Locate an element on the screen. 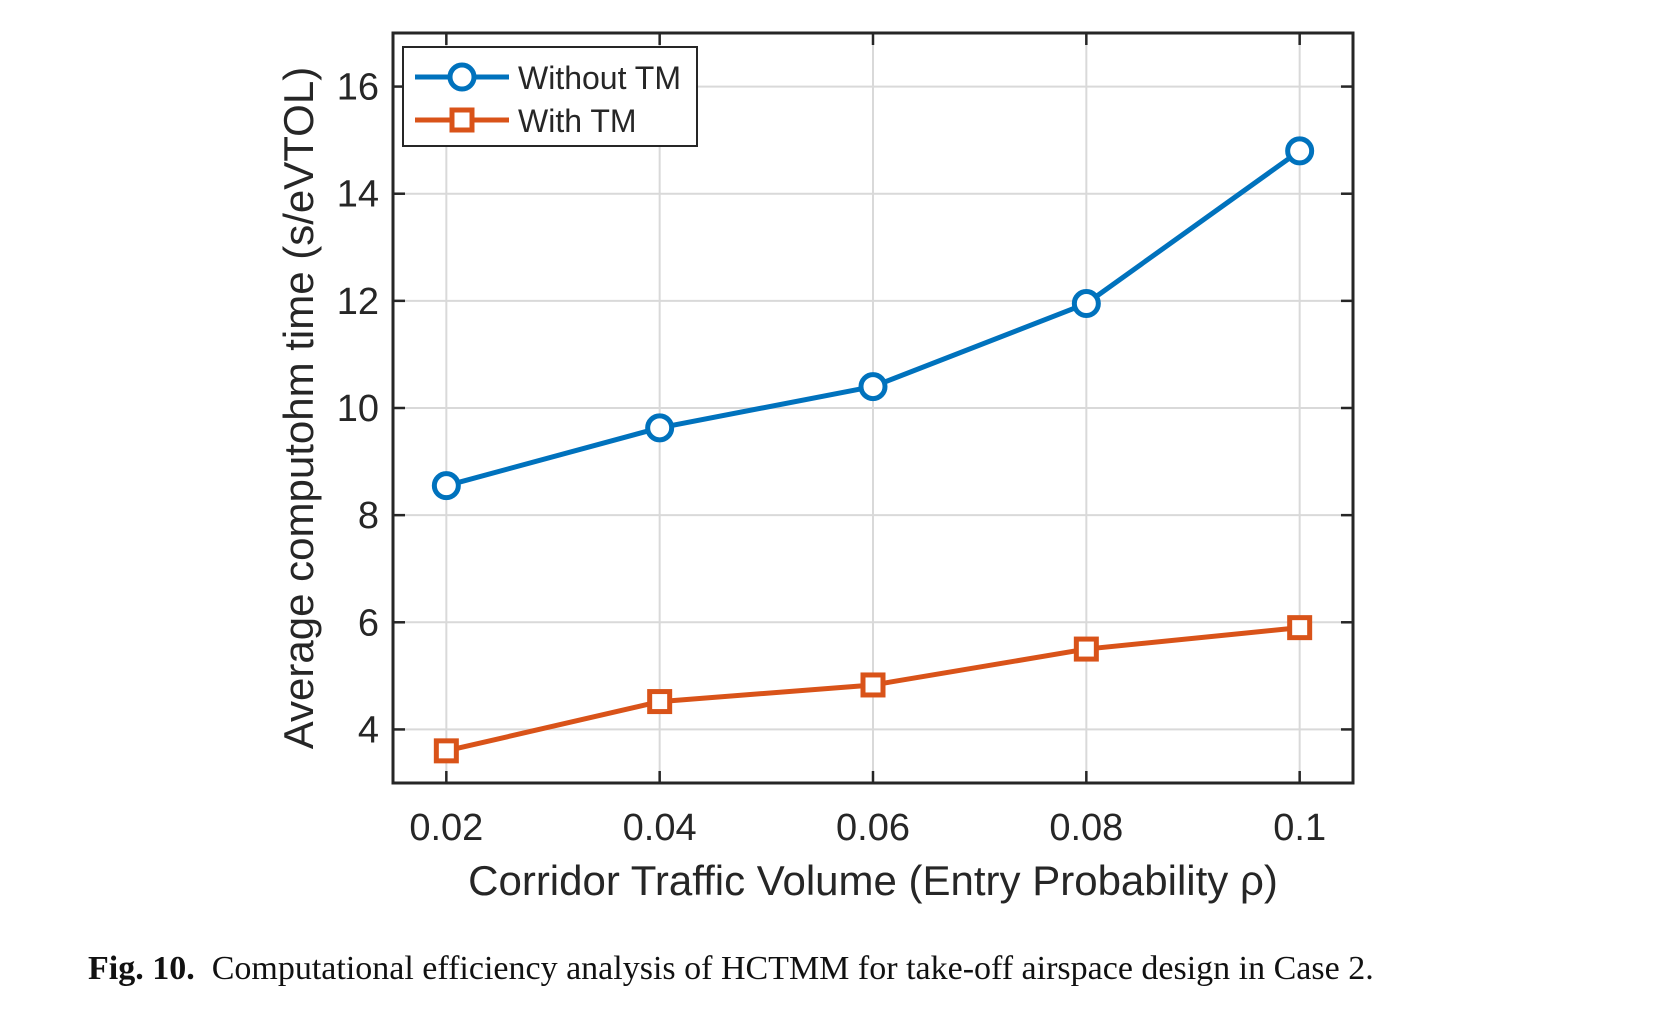 This screenshot has height=1020, width=1670. y-axis-label: Average computohm time (s/eVTOL) is located at coordinates (298, 408).